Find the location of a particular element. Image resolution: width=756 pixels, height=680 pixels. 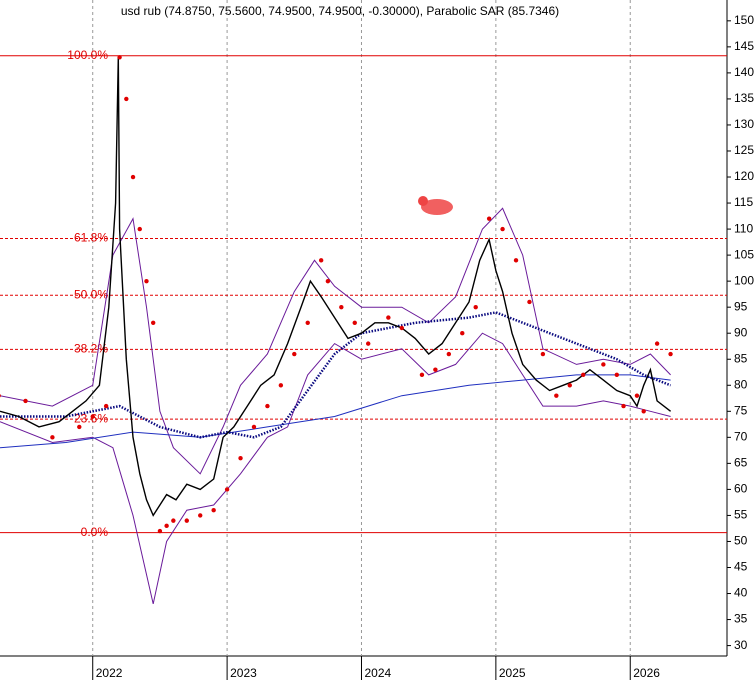

y-tick-label: 60 is located at coordinates (741, 489).